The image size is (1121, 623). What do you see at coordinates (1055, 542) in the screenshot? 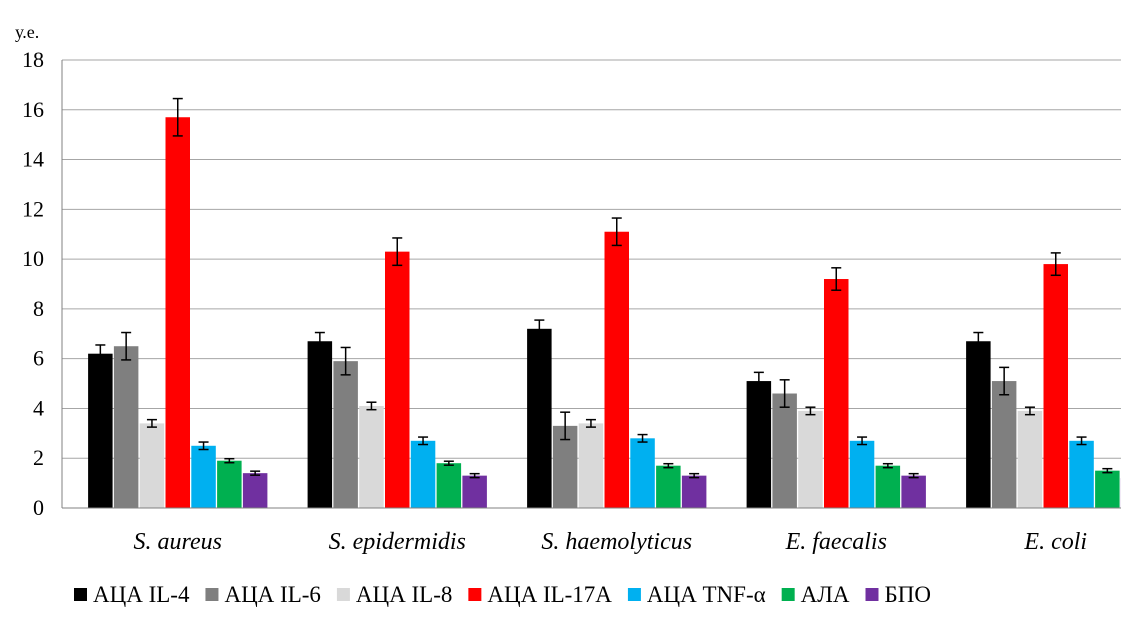
I see `x-category-label: E. coli` at bounding box center [1055, 542].